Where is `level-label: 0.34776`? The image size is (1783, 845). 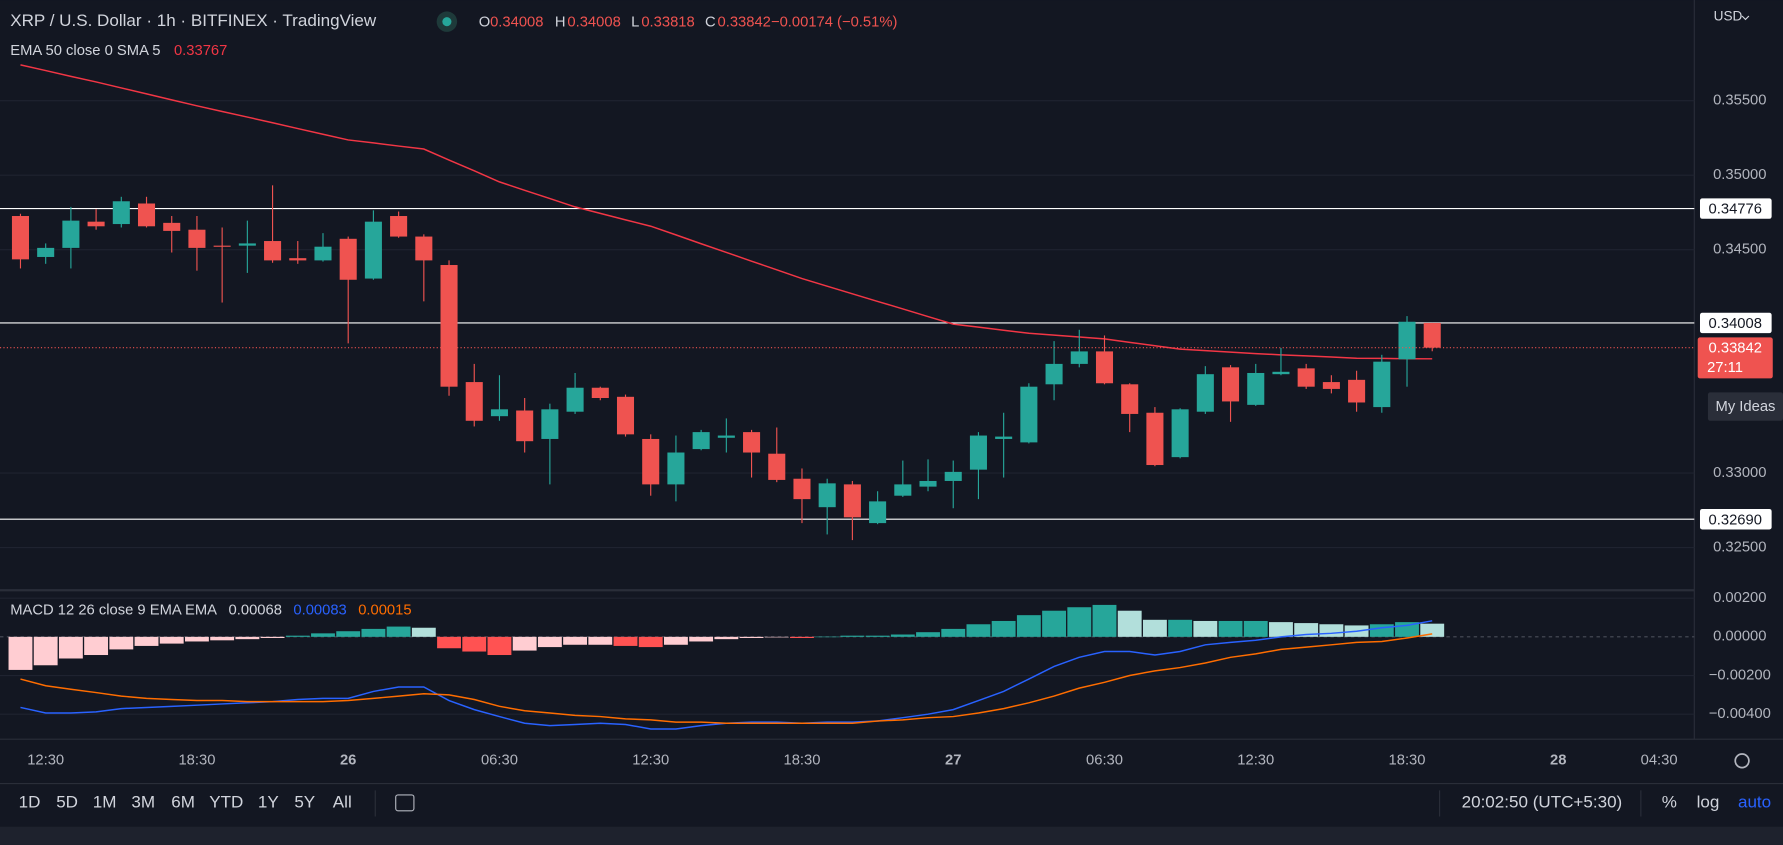
level-label: 0.34776 is located at coordinates (1735, 210).